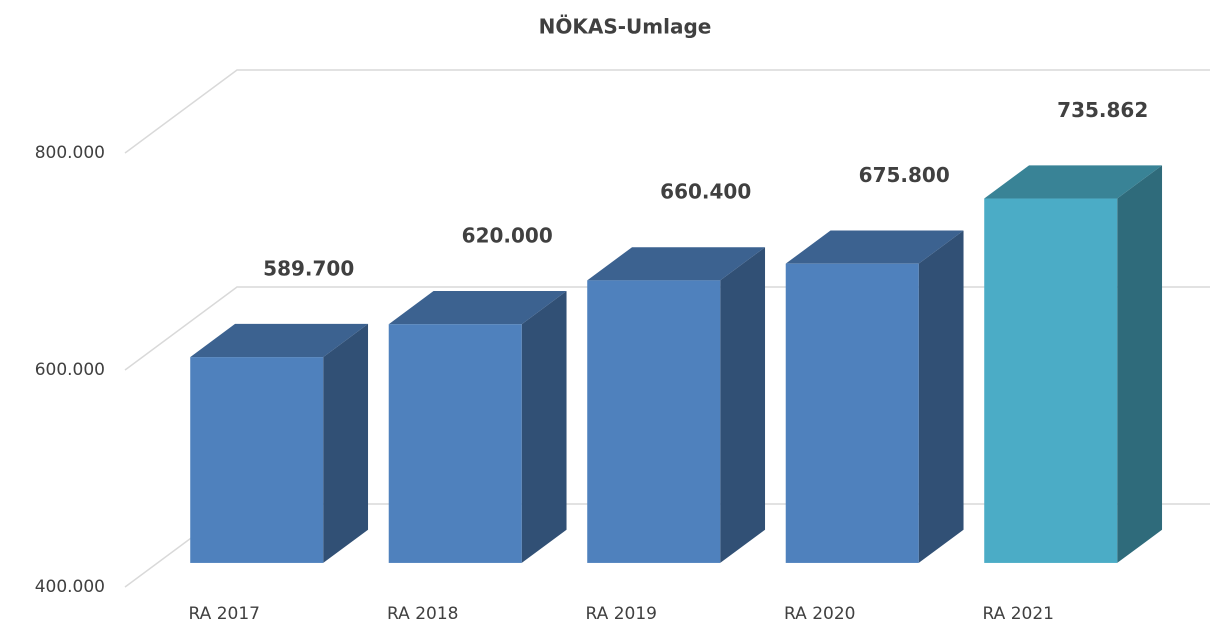  Describe the element at coordinates (422, 614) in the screenshot. I see `x-tick-label: RA 2018` at that location.